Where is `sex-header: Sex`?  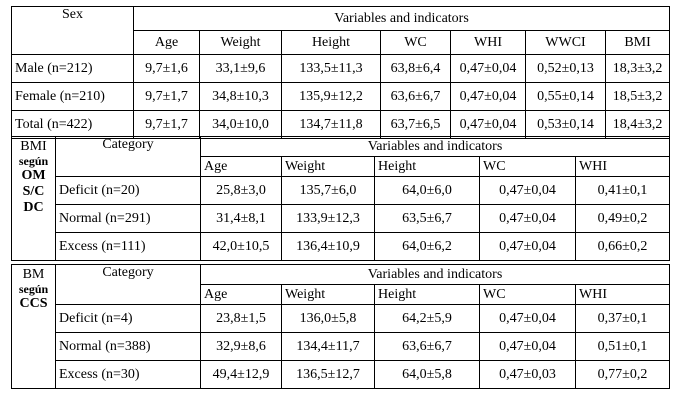 sex-header: Sex is located at coordinates (72, 30).